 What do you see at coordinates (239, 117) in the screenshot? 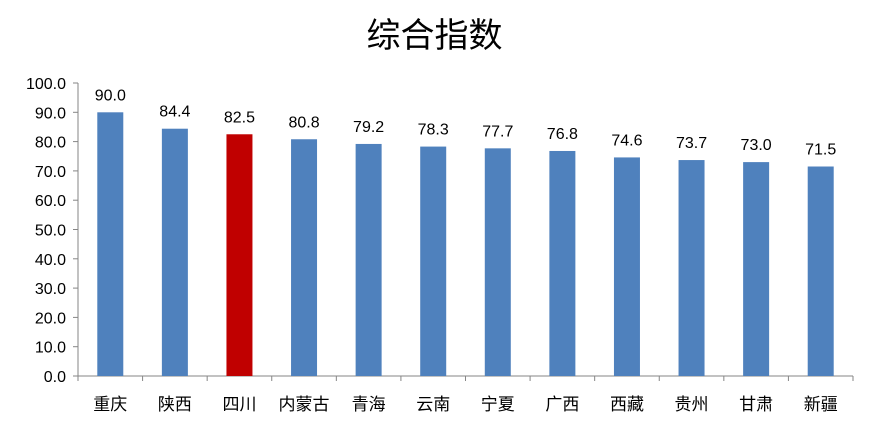
I see `data-label: 82.5` at bounding box center [239, 117].